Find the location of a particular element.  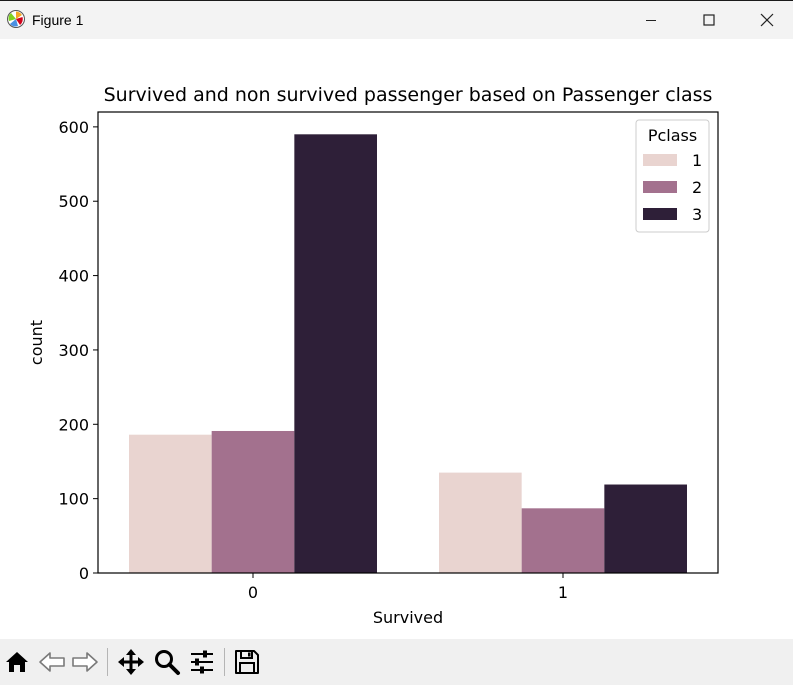

navigation-toolbar is located at coordinates (396, 662).